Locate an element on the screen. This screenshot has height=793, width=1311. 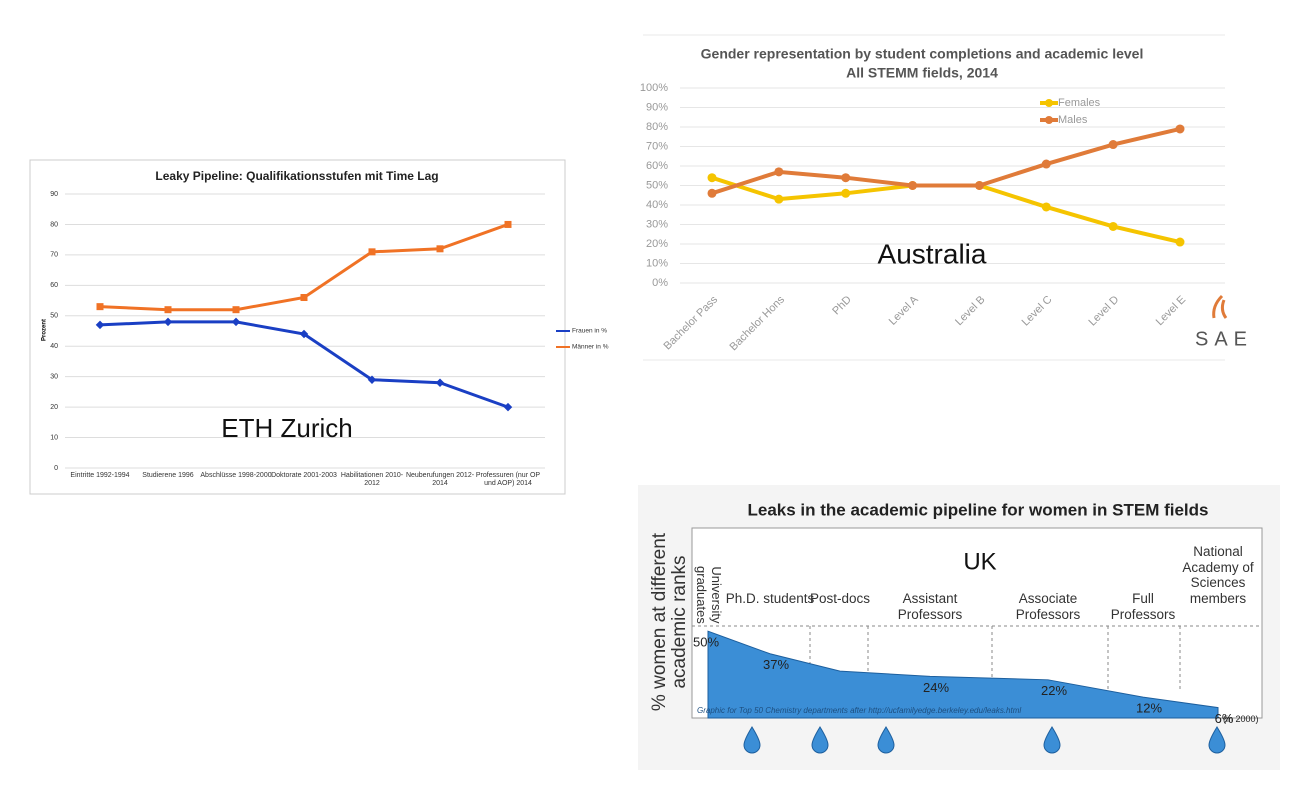
stage-label: National Academy of Sciences members is located at coordinates (1218, 575).